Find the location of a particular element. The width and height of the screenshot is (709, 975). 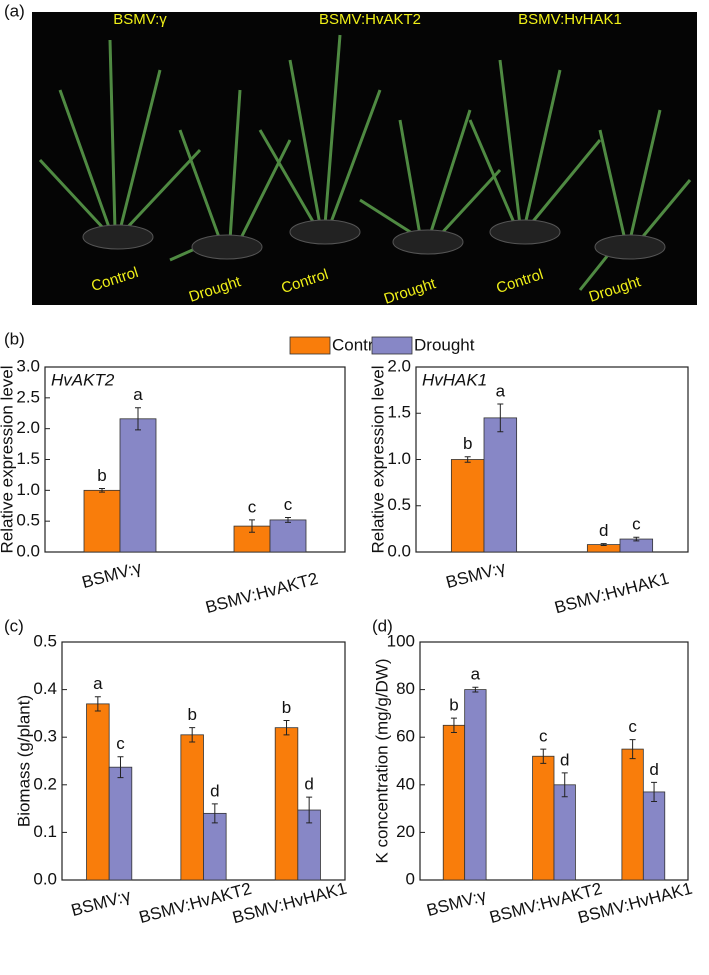

panel-label: (a) is located at coordinates (14, 10).